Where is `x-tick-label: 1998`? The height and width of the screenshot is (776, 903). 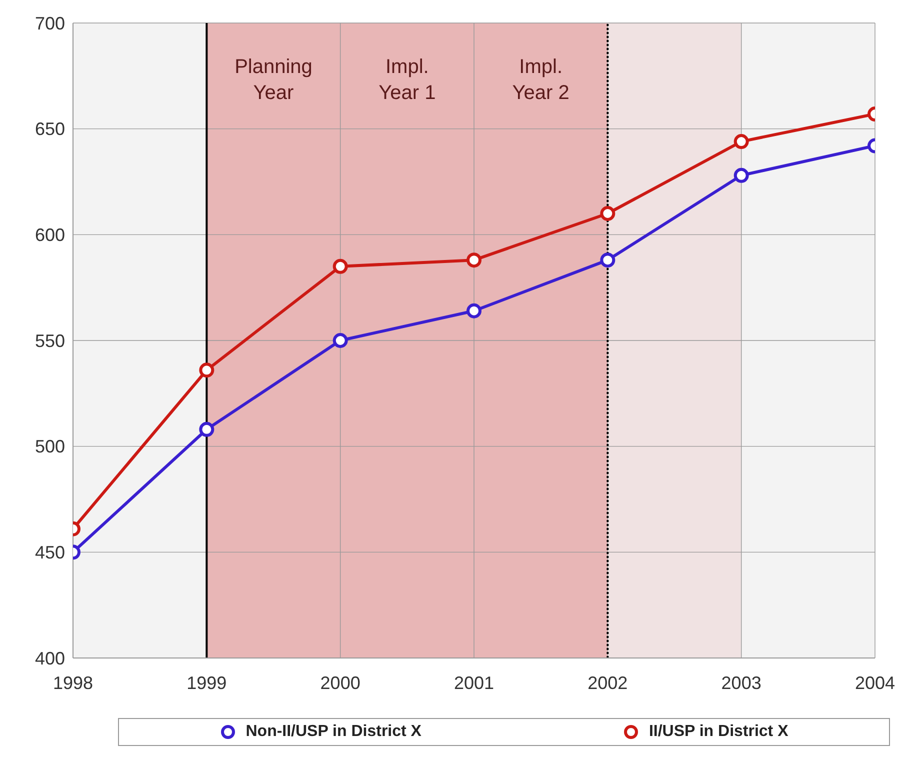
x-tick-label: 1998 is located at coordinates (73, 682).